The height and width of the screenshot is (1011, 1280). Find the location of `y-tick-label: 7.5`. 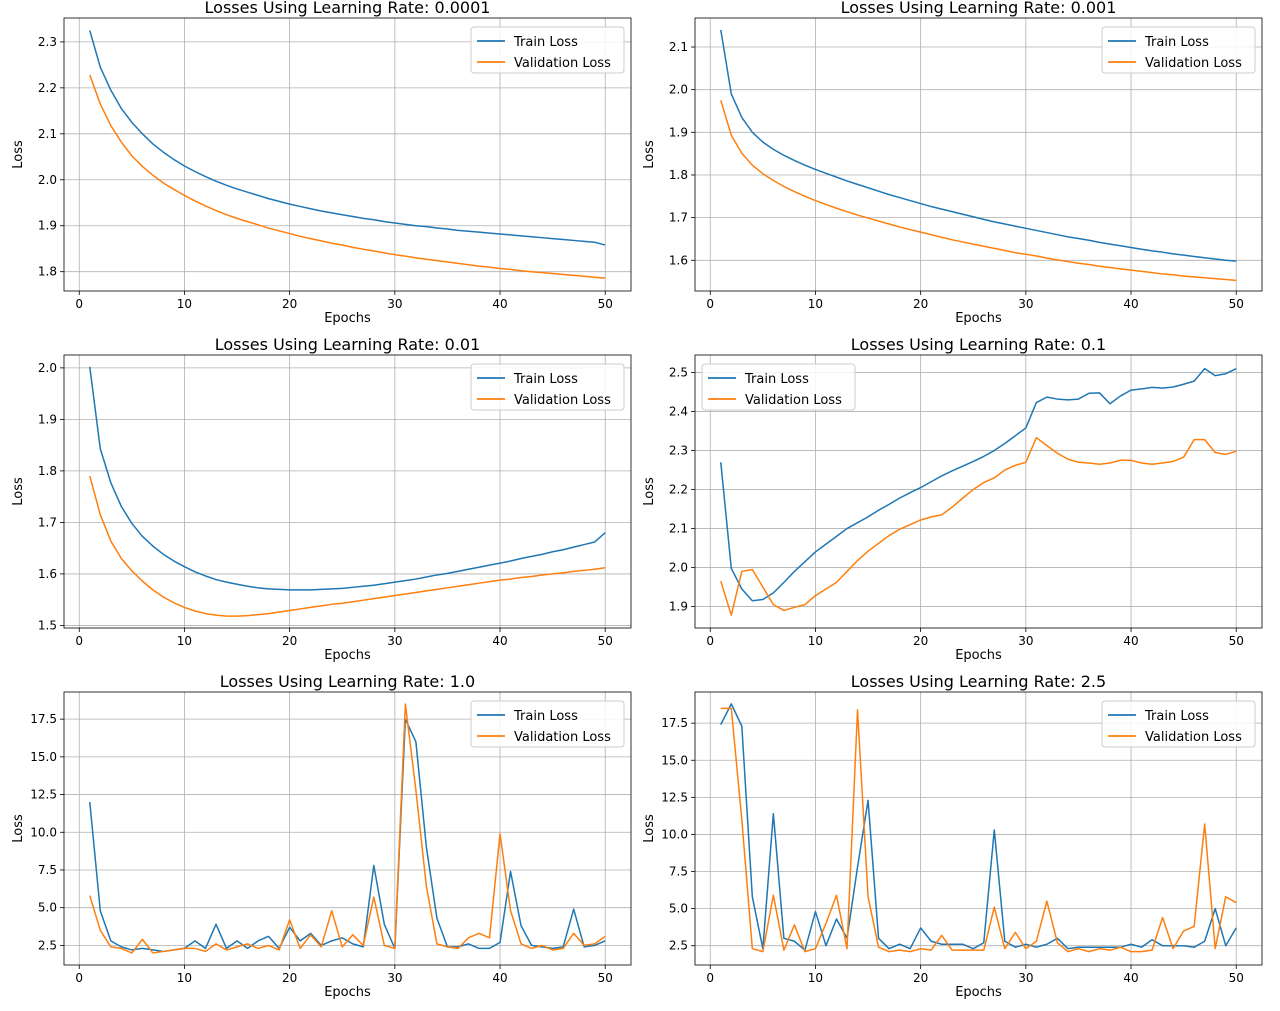

y-tick-label: 7.5 is located at coordinates (47, 870).